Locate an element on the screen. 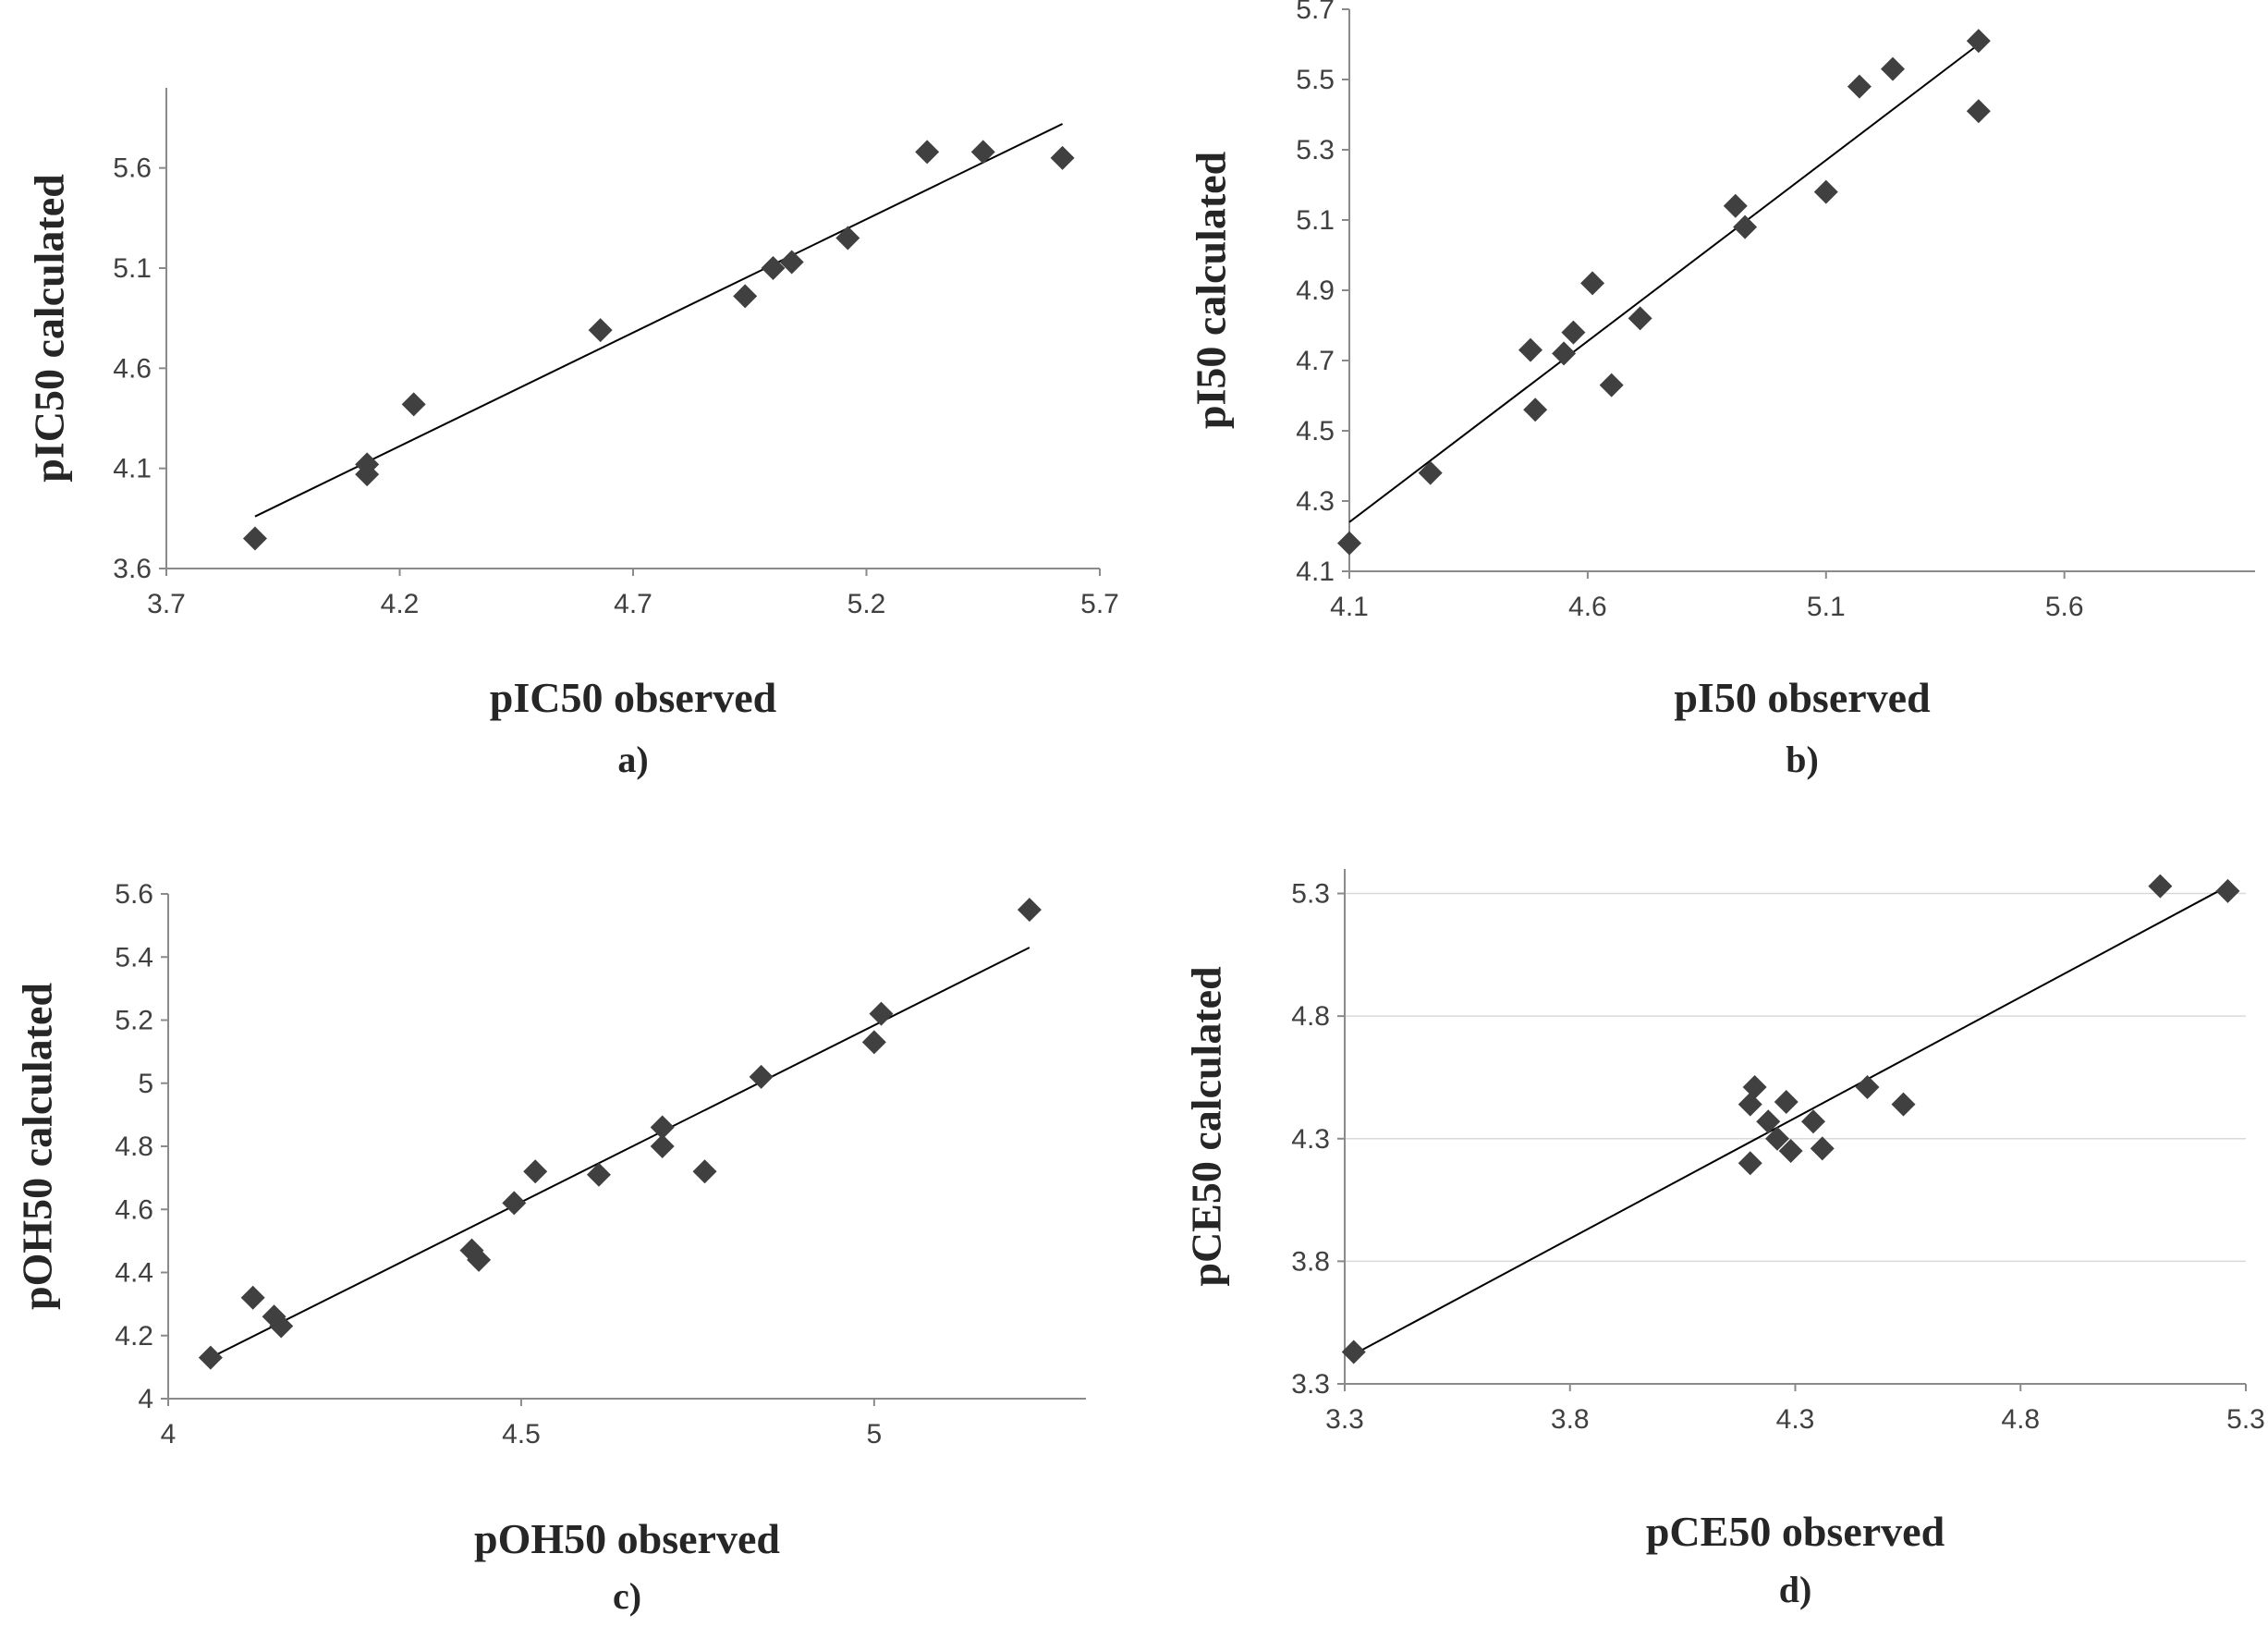  panel-label: b) is located at coordinates (1803, 759).